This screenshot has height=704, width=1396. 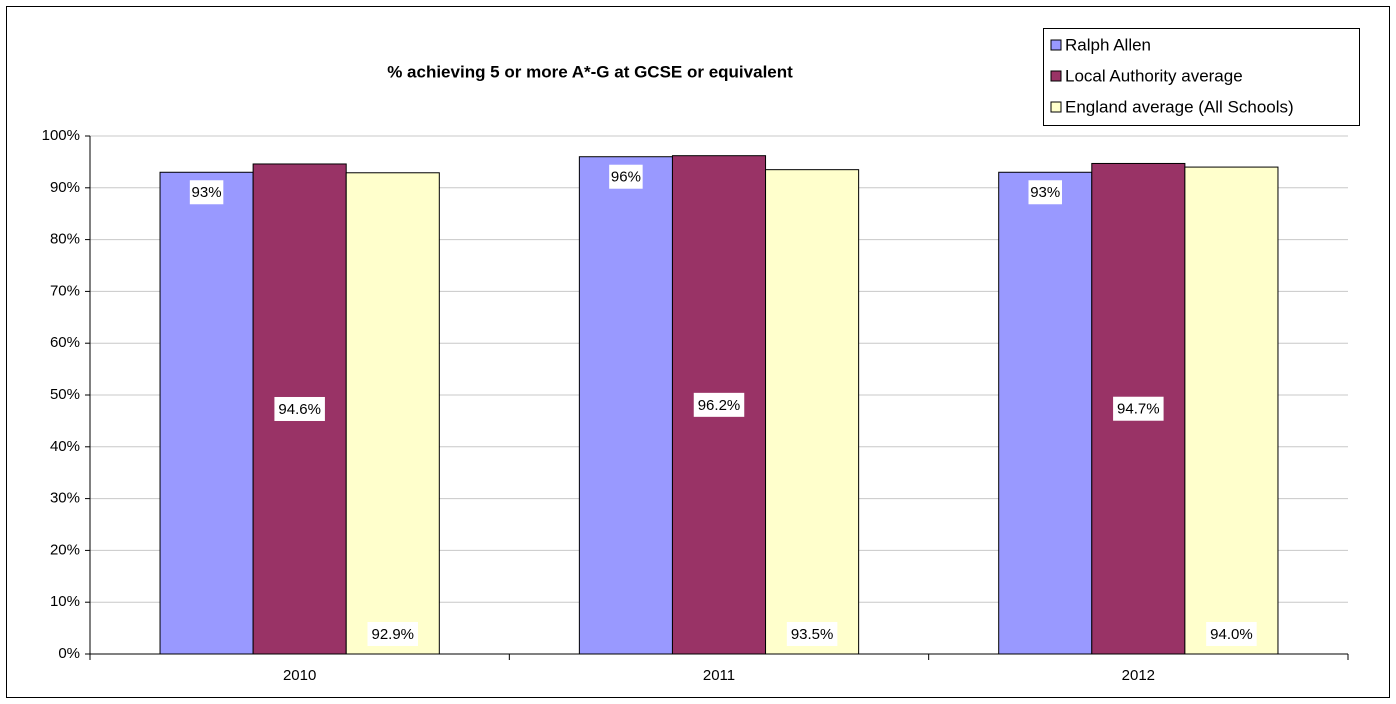 What do you see at coordinates (65, 394) in the screenshot?
I see `y-tick-label: 50%` at bounding box center [65, 394].